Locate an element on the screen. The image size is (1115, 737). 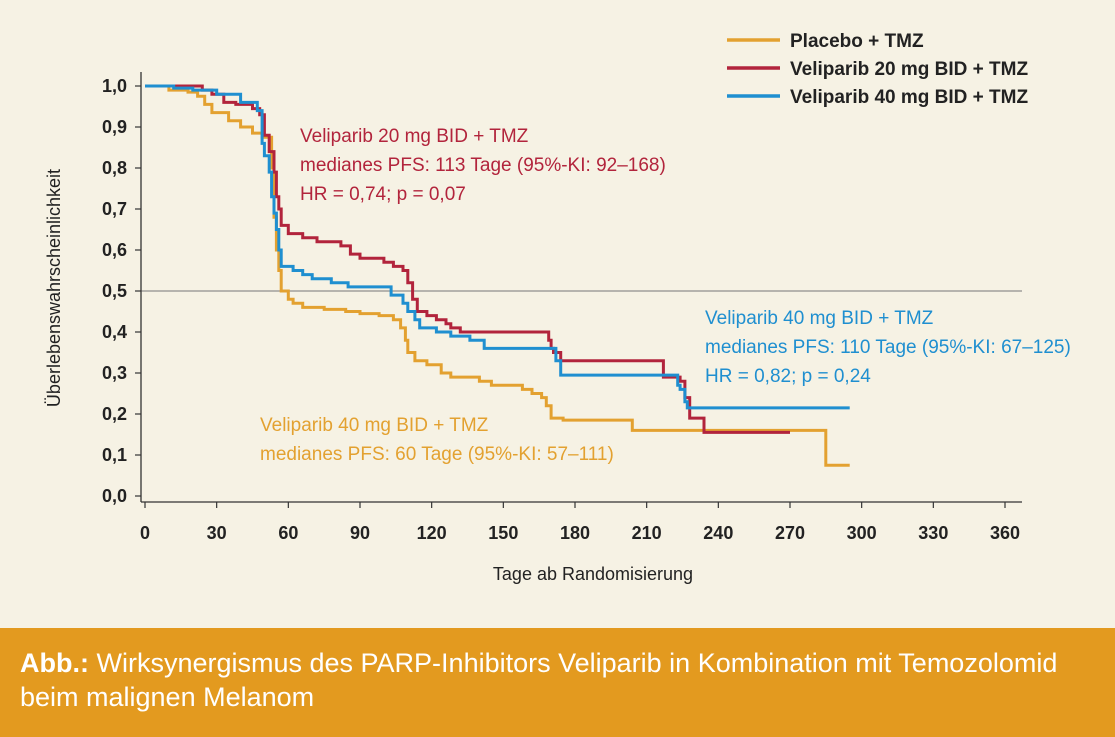
caption-prefix: Abb.: is located at coordinates (54, 663).